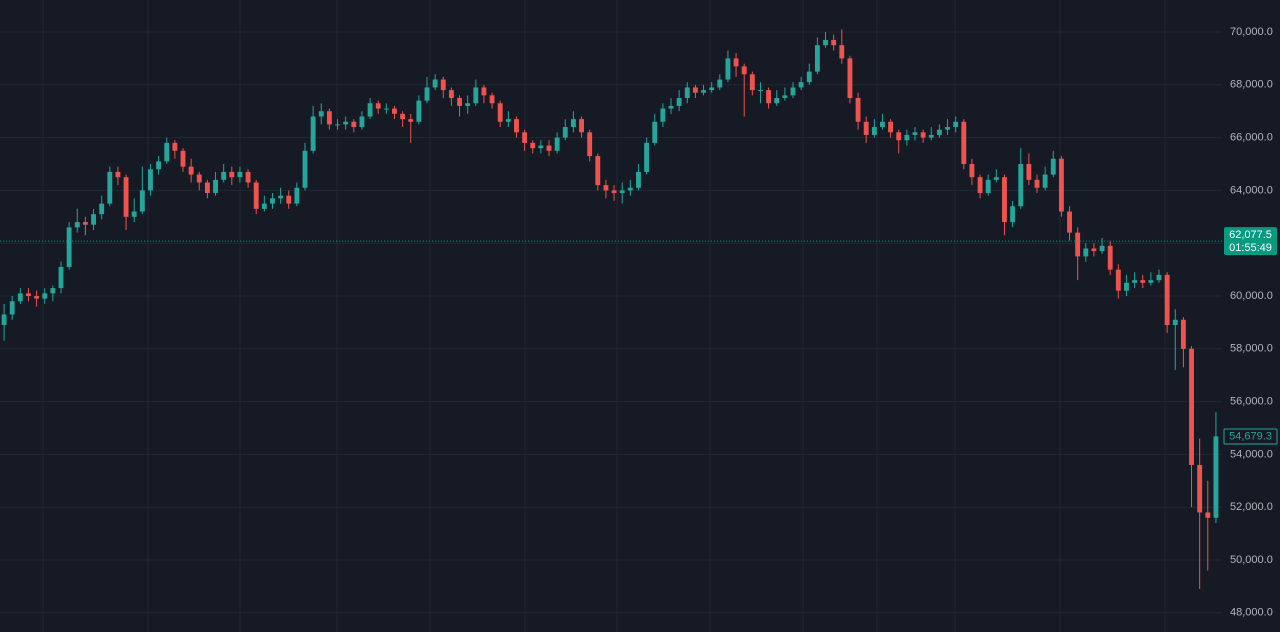 The height and width of the screenshot is (632, 1280). Describe the element at coordinates (1251, 296) in the screenshot. I see `y-tick-label: 60,000.0` at that location.